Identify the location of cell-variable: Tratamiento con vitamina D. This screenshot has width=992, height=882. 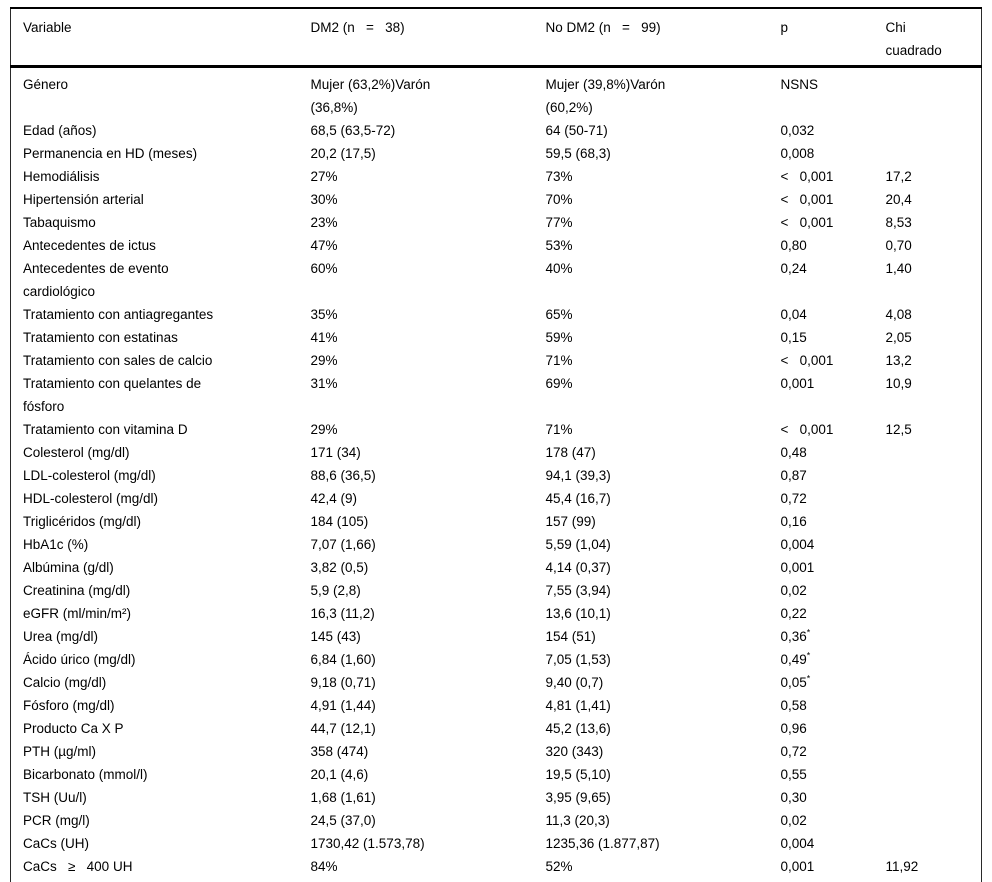
(105, 429).